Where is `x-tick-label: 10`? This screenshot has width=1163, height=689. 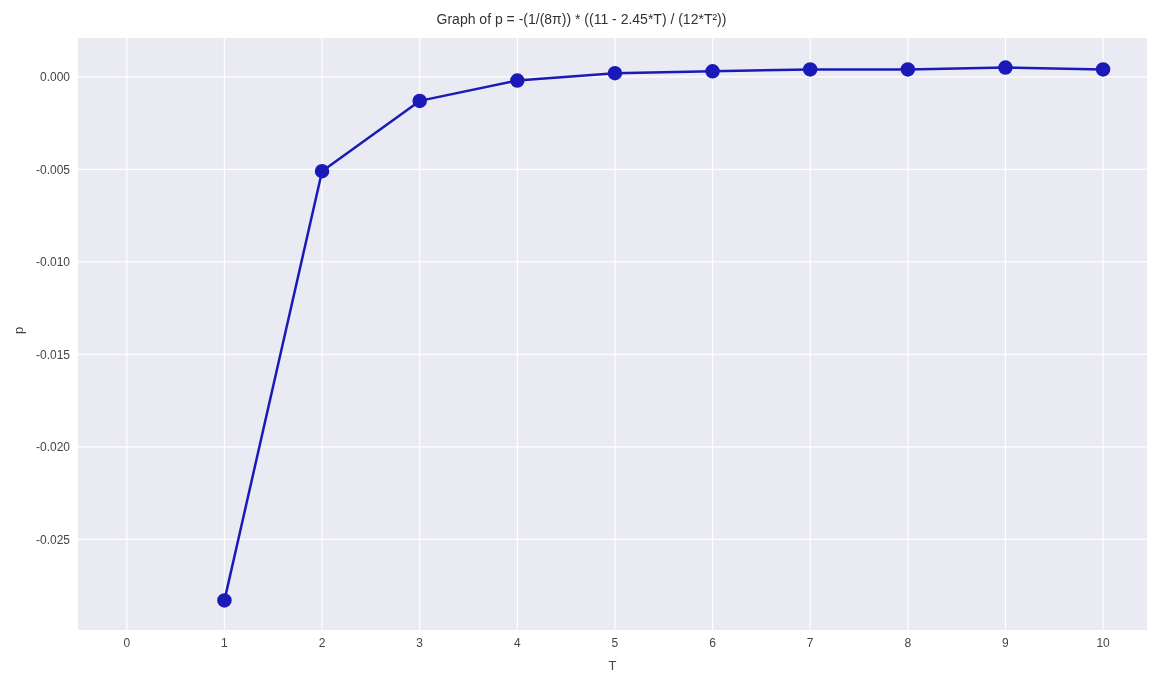
x-tick-label: 10 is located at coordinates (1103, 642).